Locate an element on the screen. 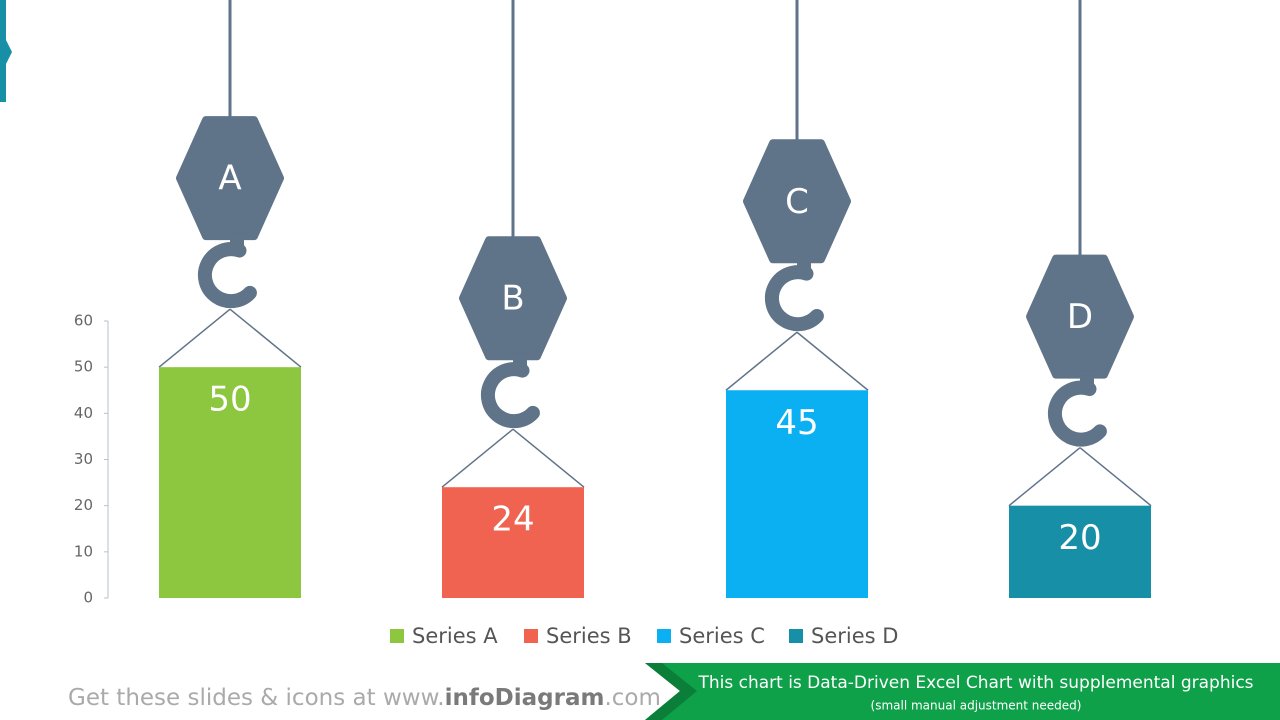 The width and height of the screenshot is (1280, 720). value-label: 45 is located at coordinates (796, 423).